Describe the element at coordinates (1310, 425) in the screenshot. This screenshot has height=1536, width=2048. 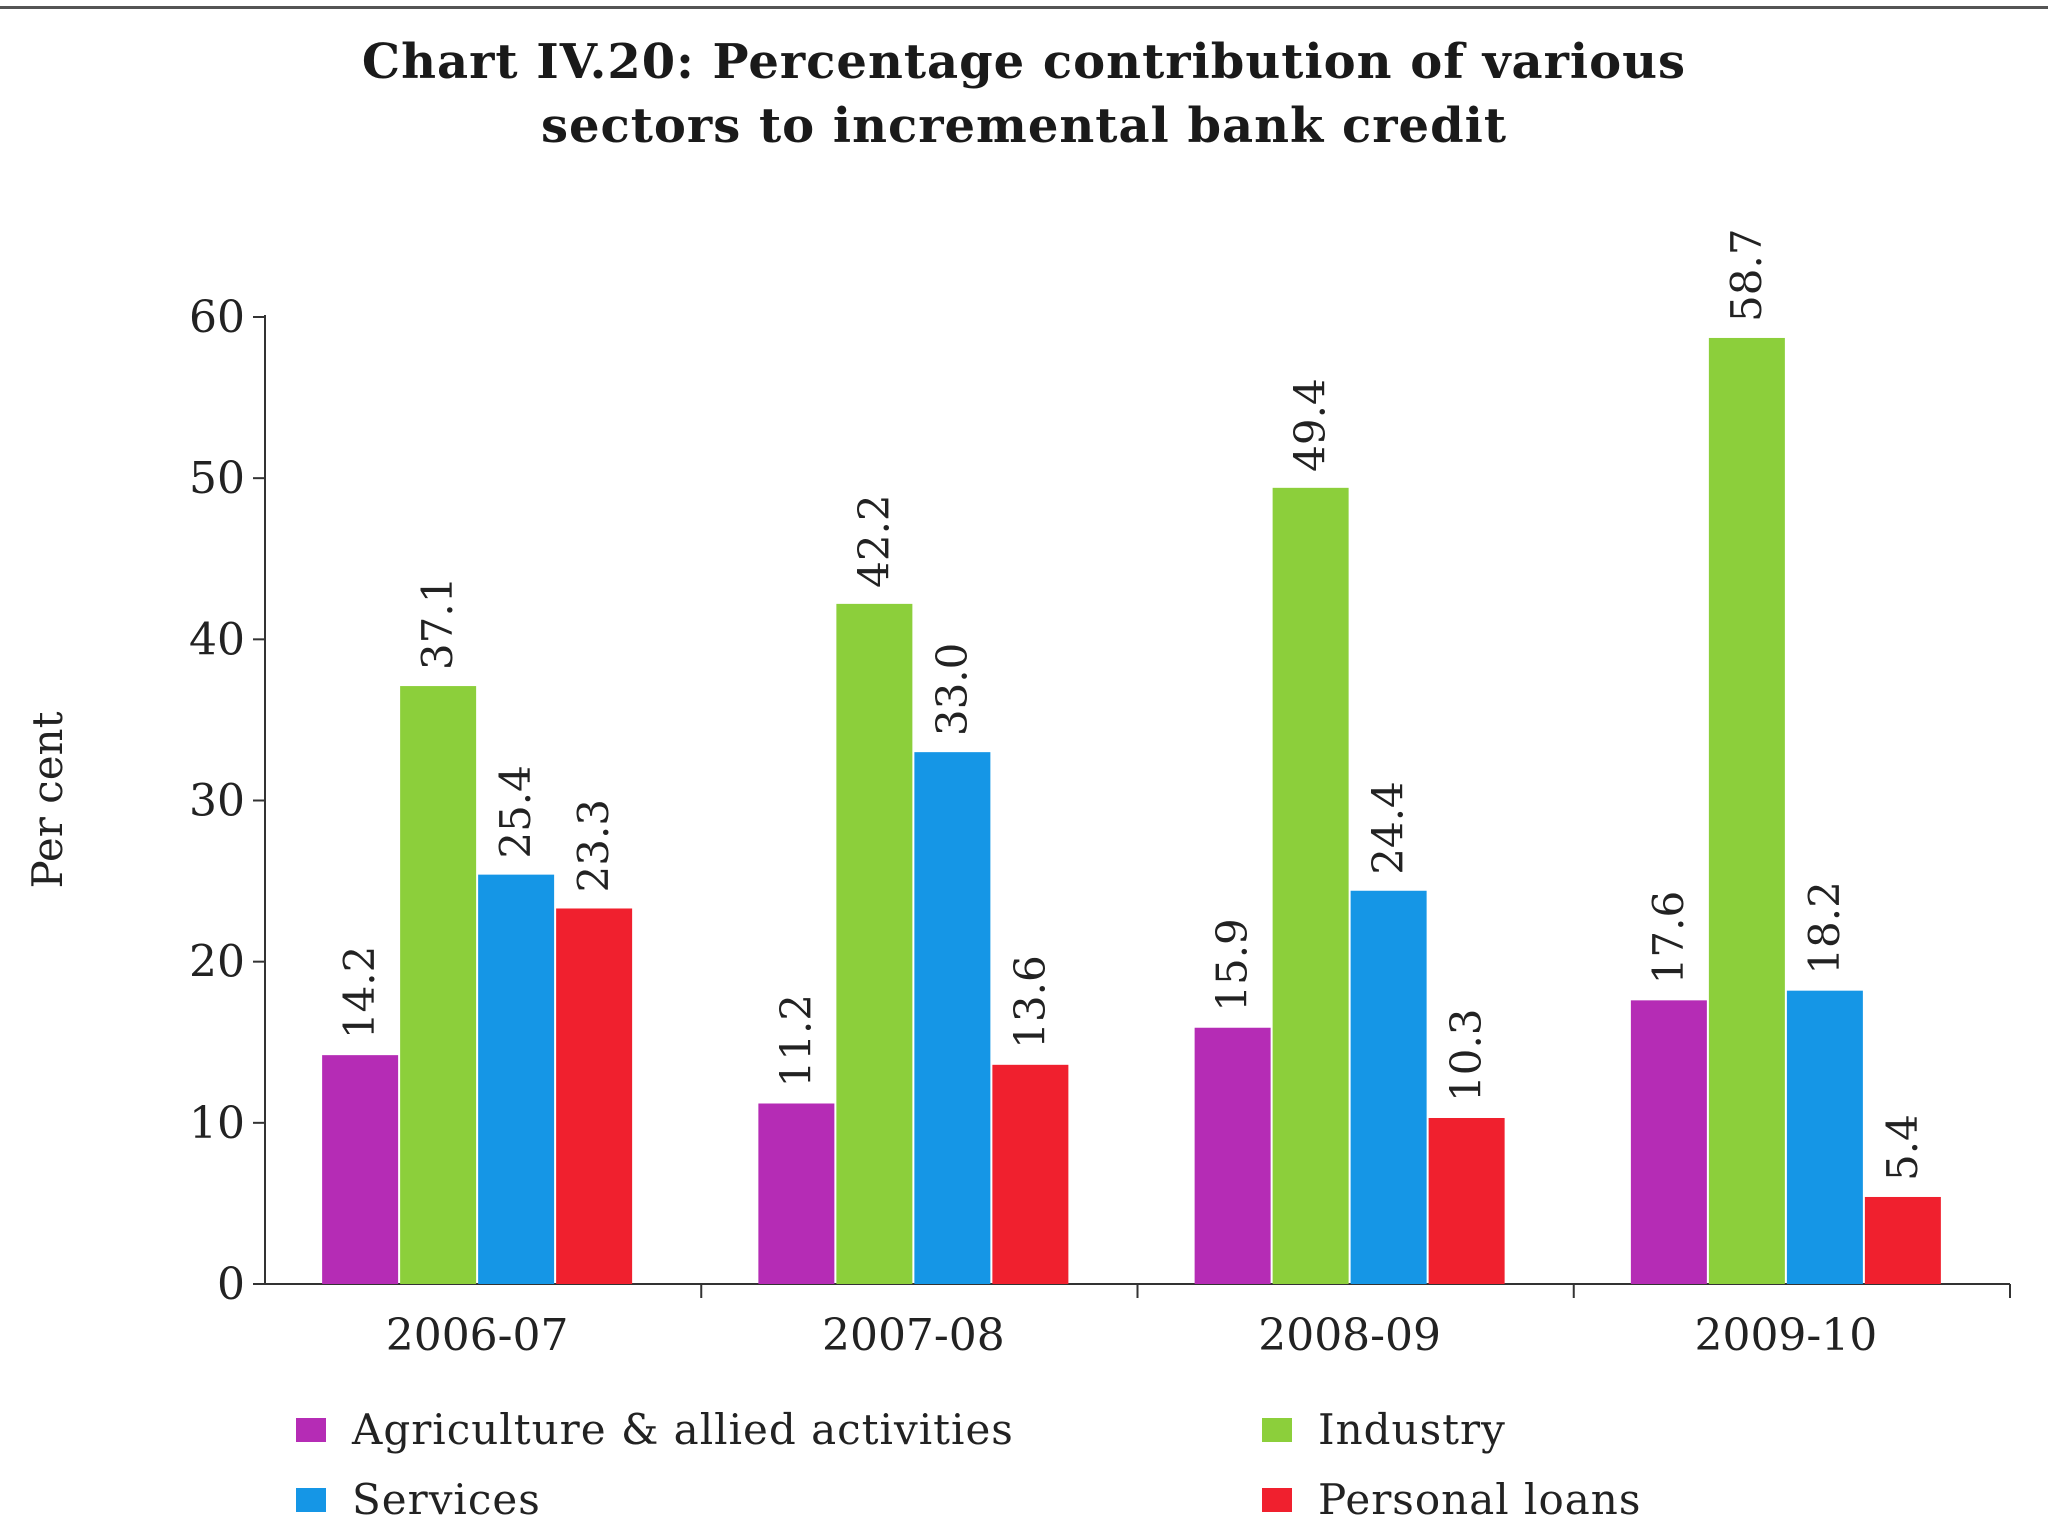
I see `data-label: 49.4` at that location.